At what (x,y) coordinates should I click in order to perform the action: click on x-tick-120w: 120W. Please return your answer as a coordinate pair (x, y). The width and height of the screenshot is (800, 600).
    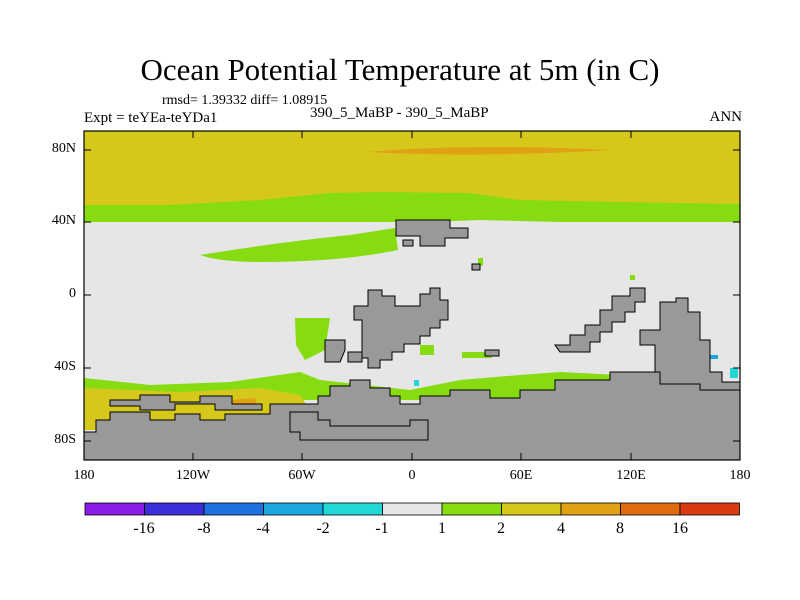
    Looking at the image, I should click on (193, 475).